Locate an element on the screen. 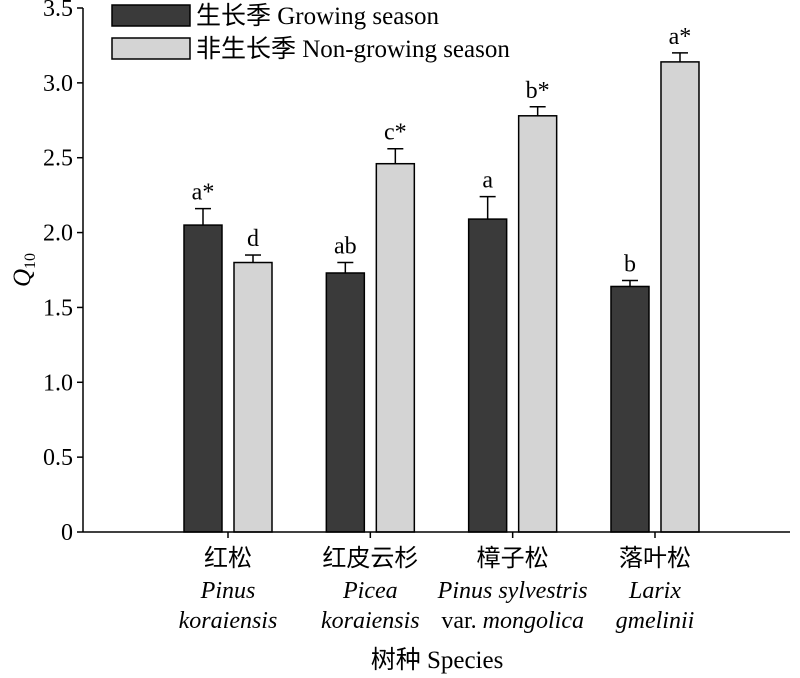 Image resolution: width=800 pixels, height=678 pixels. category-label-line2-1: Pinus is located at coordinates (228, 591).